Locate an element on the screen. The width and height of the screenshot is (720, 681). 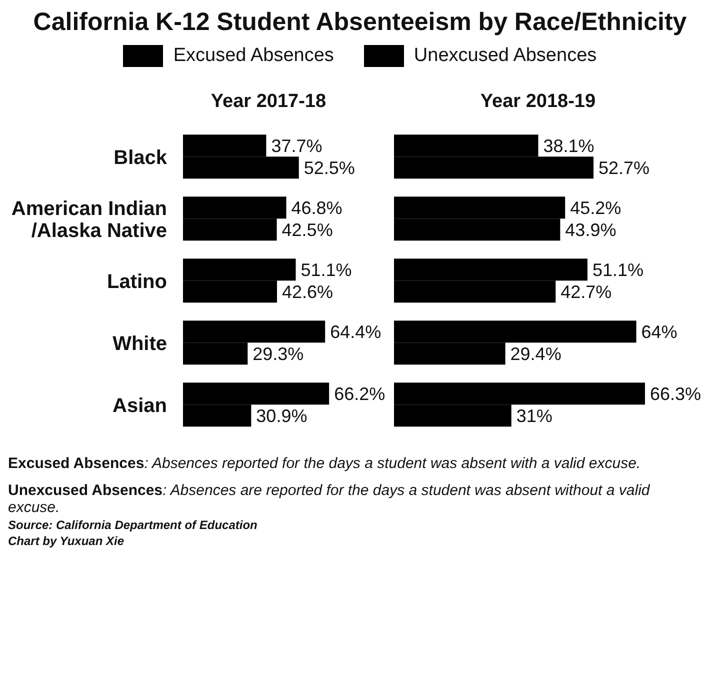
data-label: 42.7% is located at coordinates (586, 292).